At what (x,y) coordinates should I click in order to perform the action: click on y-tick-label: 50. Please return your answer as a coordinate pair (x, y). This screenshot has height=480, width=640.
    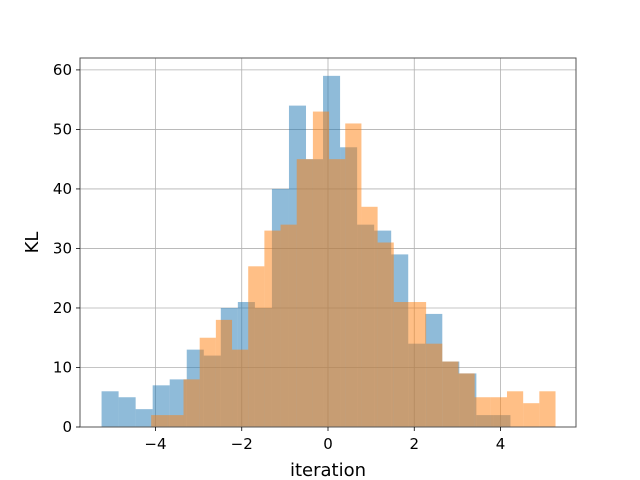
    Looking at the image, I should click on (62, 129).